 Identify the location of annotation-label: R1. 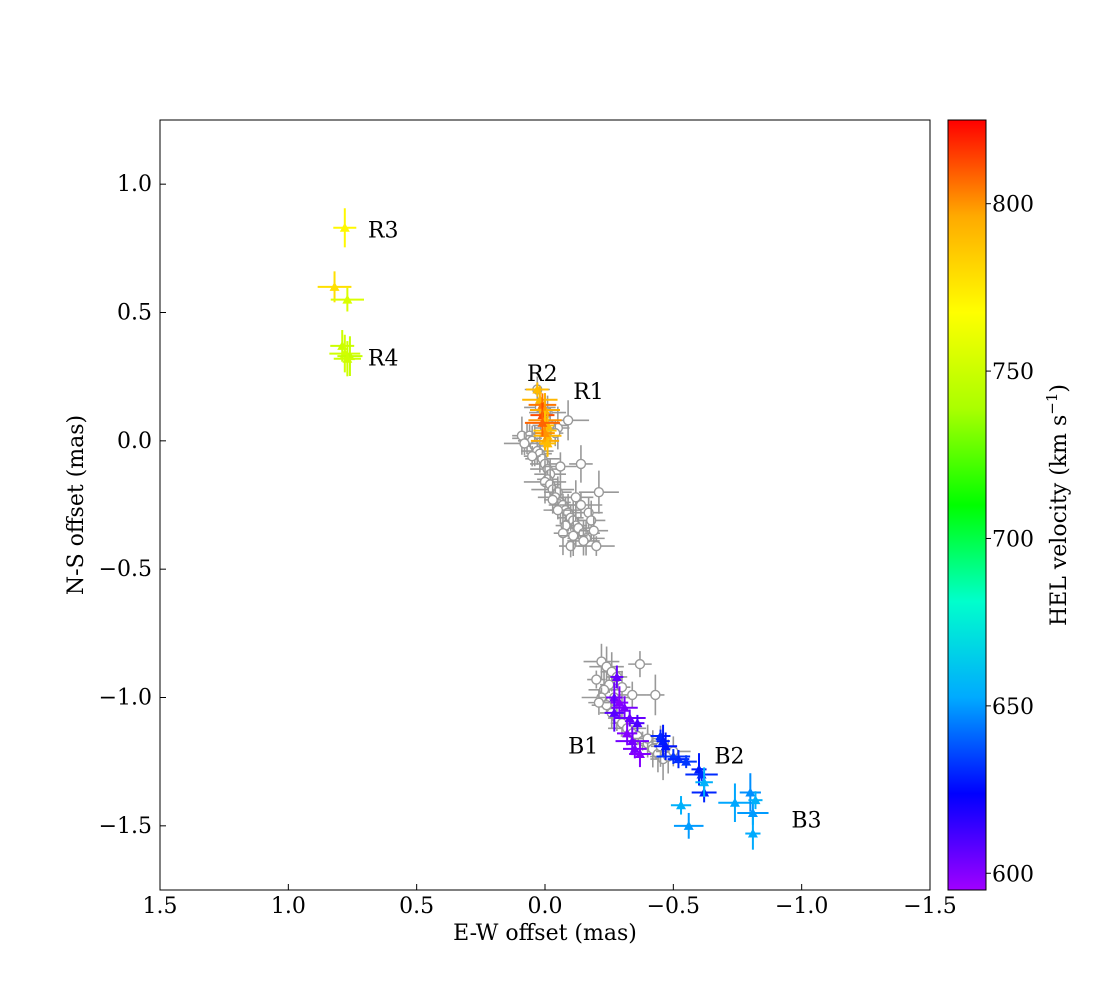
(588, 392).